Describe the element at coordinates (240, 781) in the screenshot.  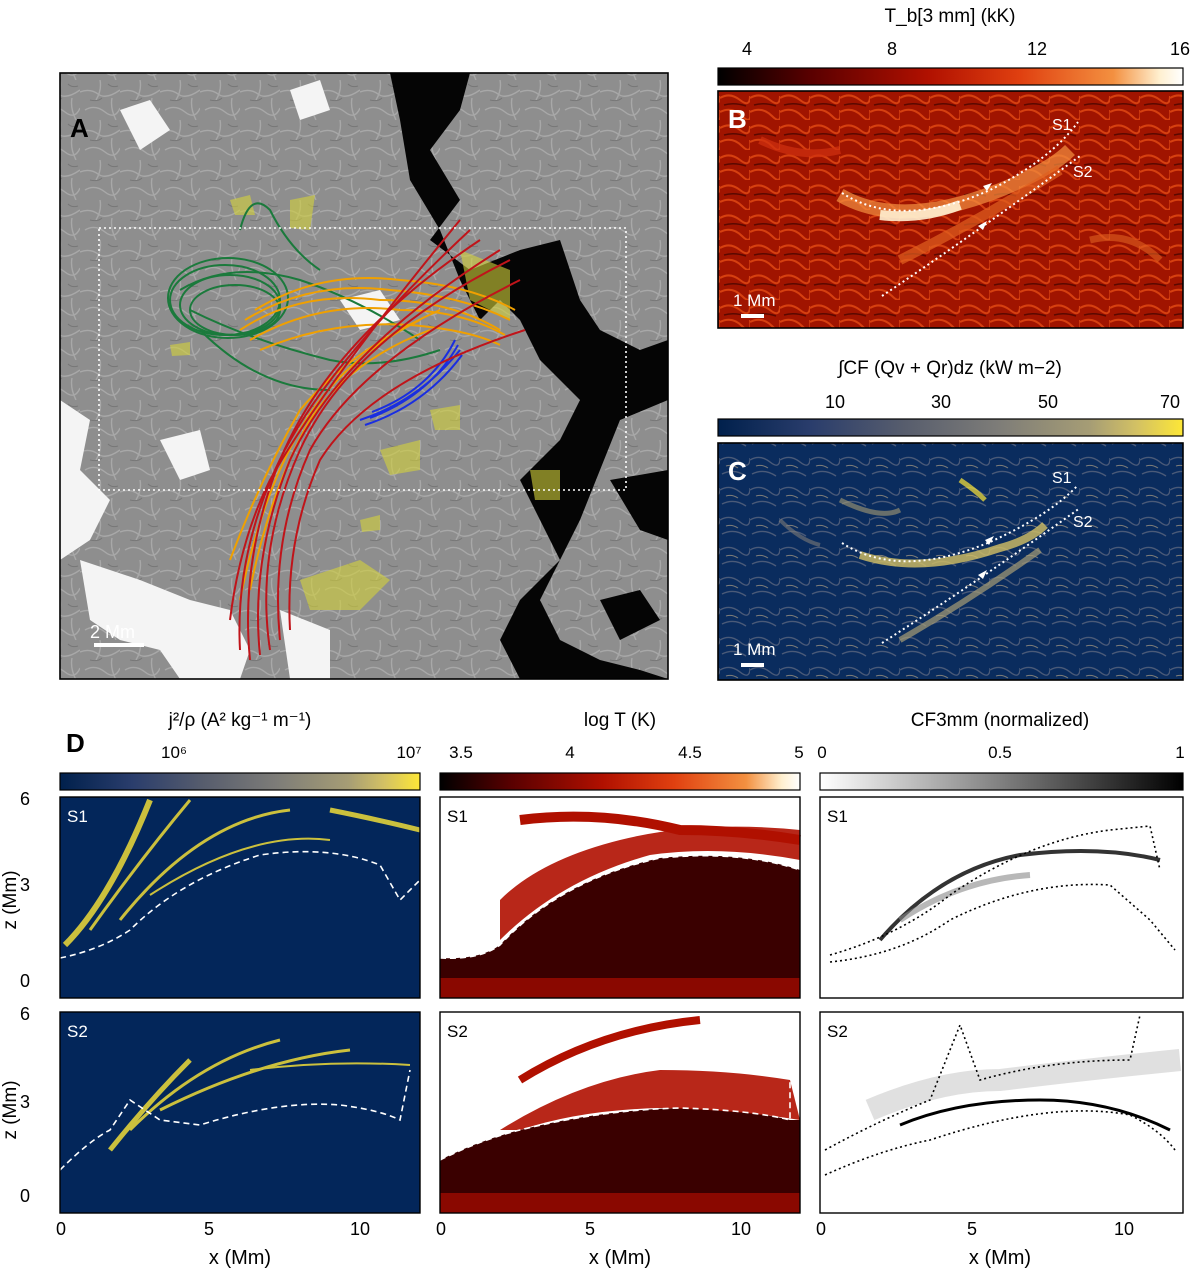
I see `col1-colorbar` at that location.